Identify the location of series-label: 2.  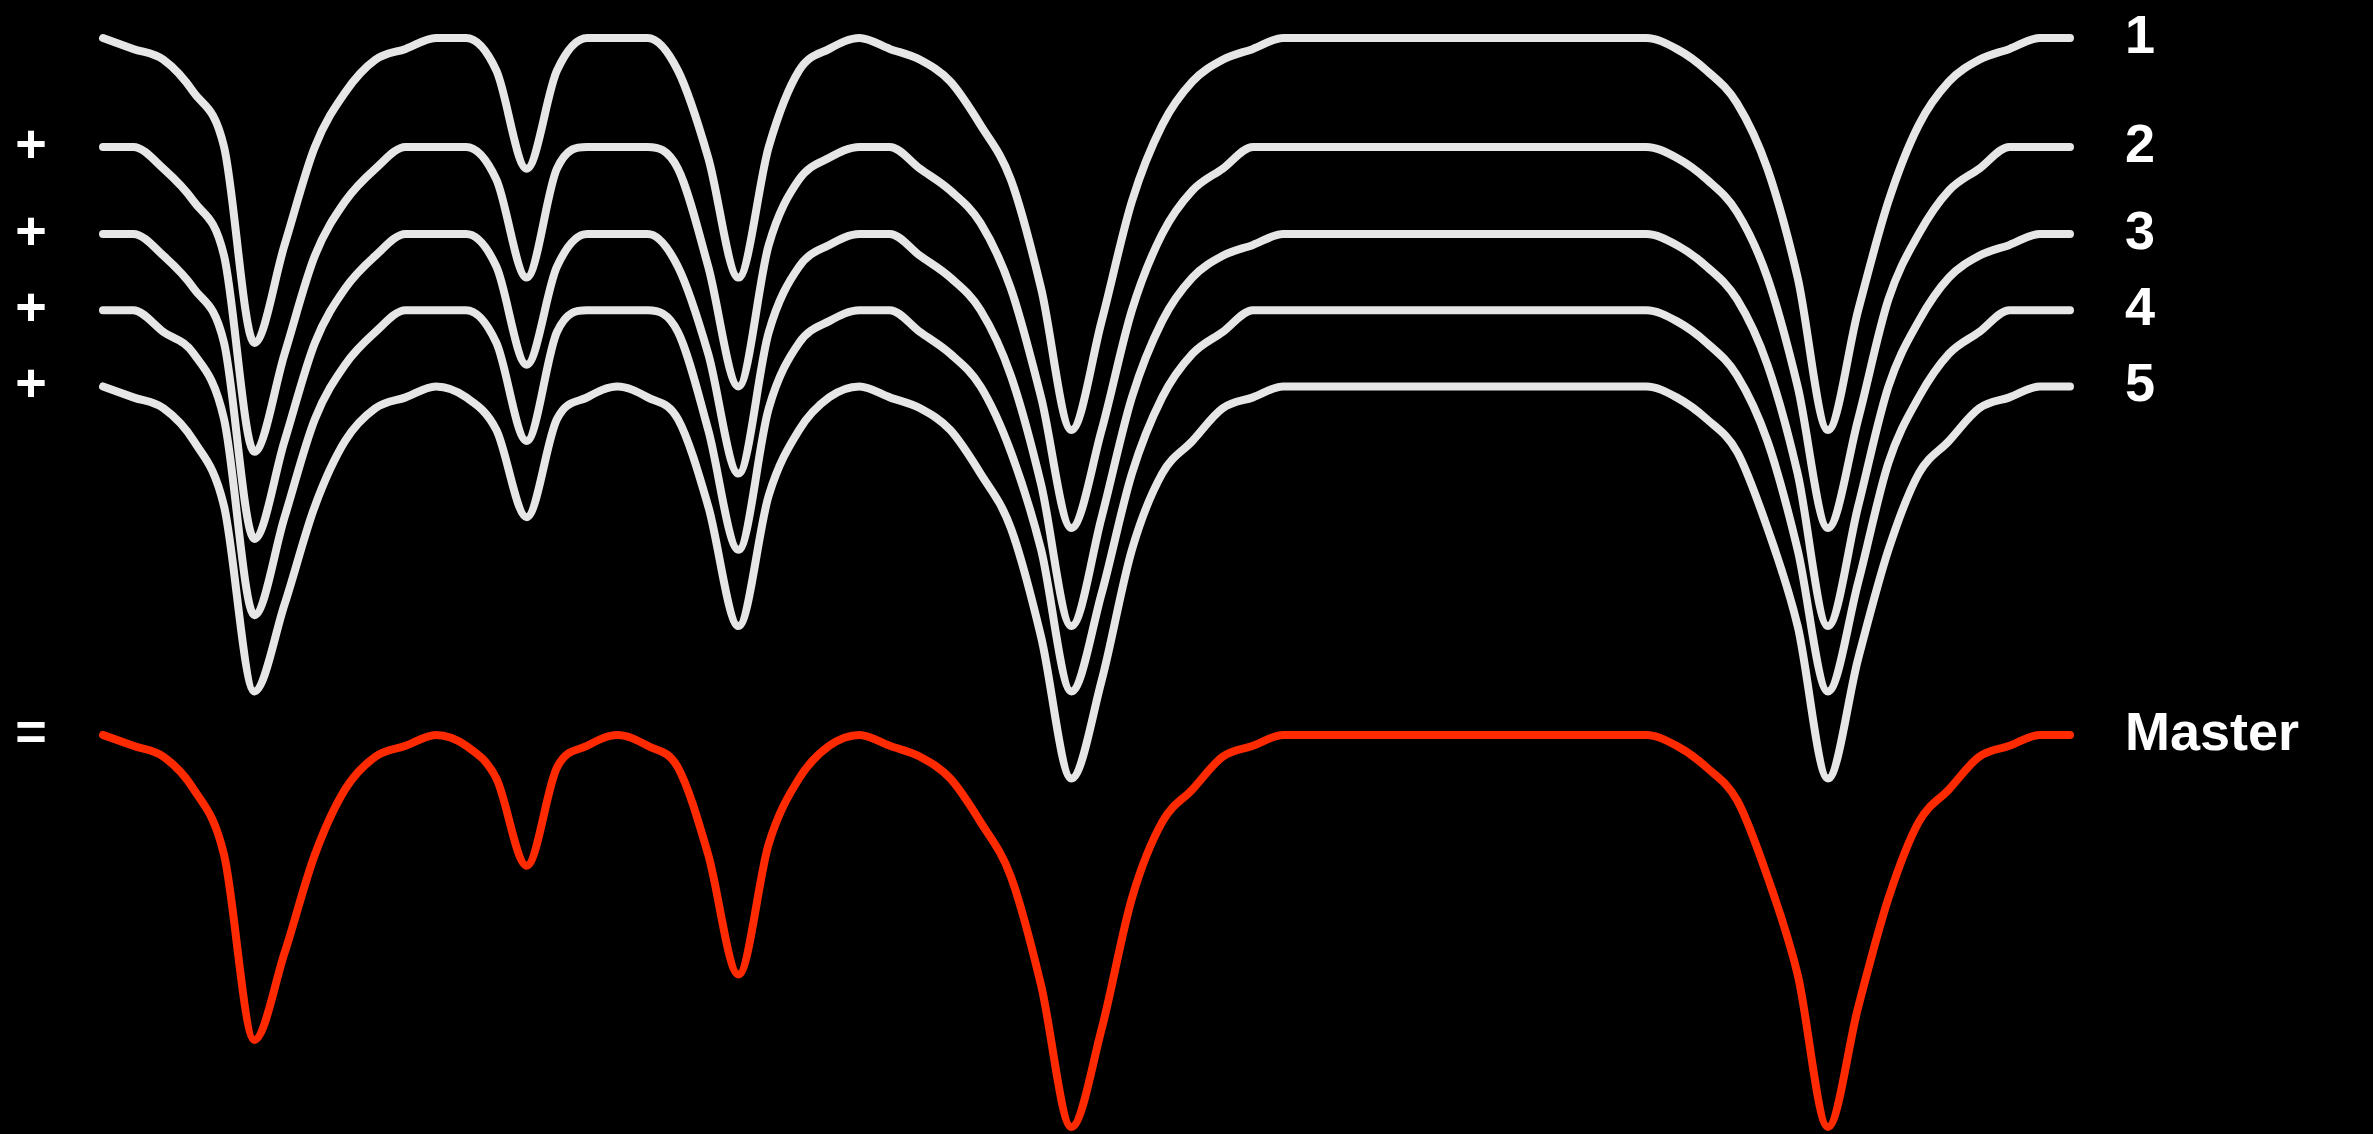
(2140, 142).